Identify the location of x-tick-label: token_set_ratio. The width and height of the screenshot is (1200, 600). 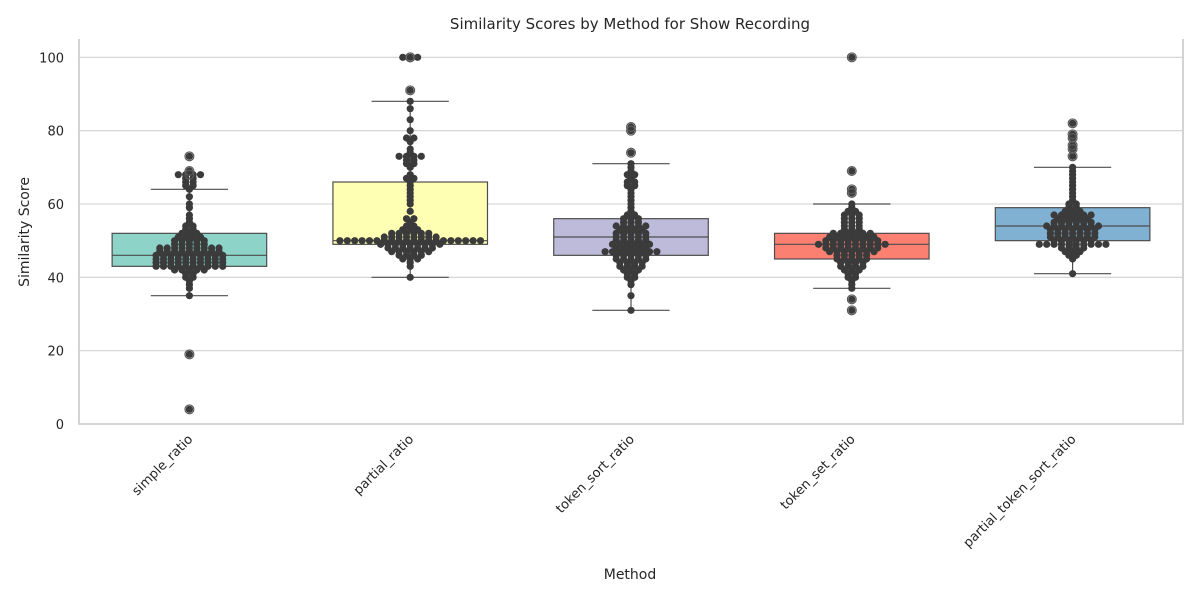
(818, 472).